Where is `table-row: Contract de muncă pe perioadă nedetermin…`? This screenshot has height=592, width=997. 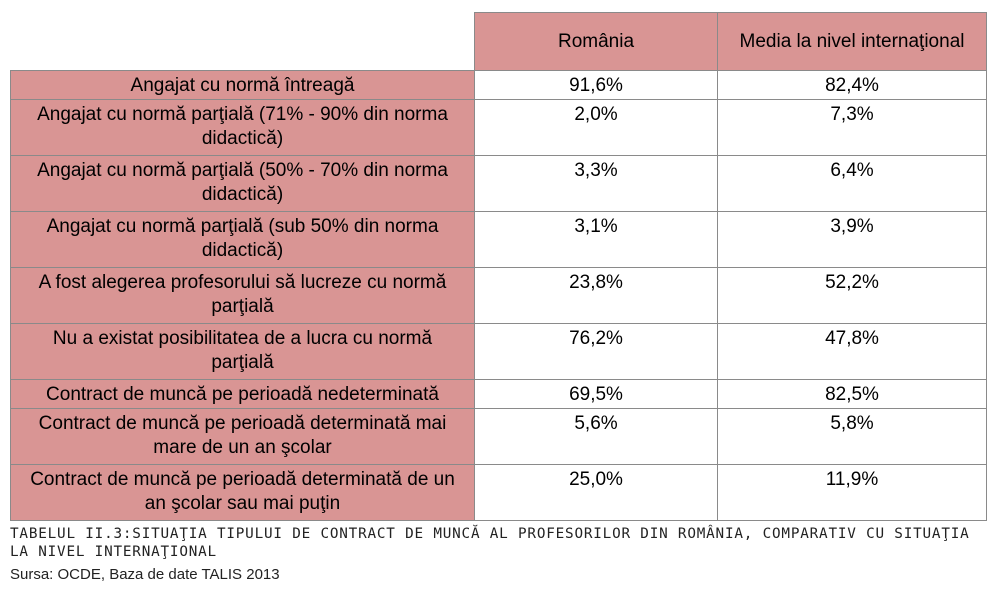
table-row: Contract de muncă pe perioadă nedetermin… is located at coordinates (498, 394).